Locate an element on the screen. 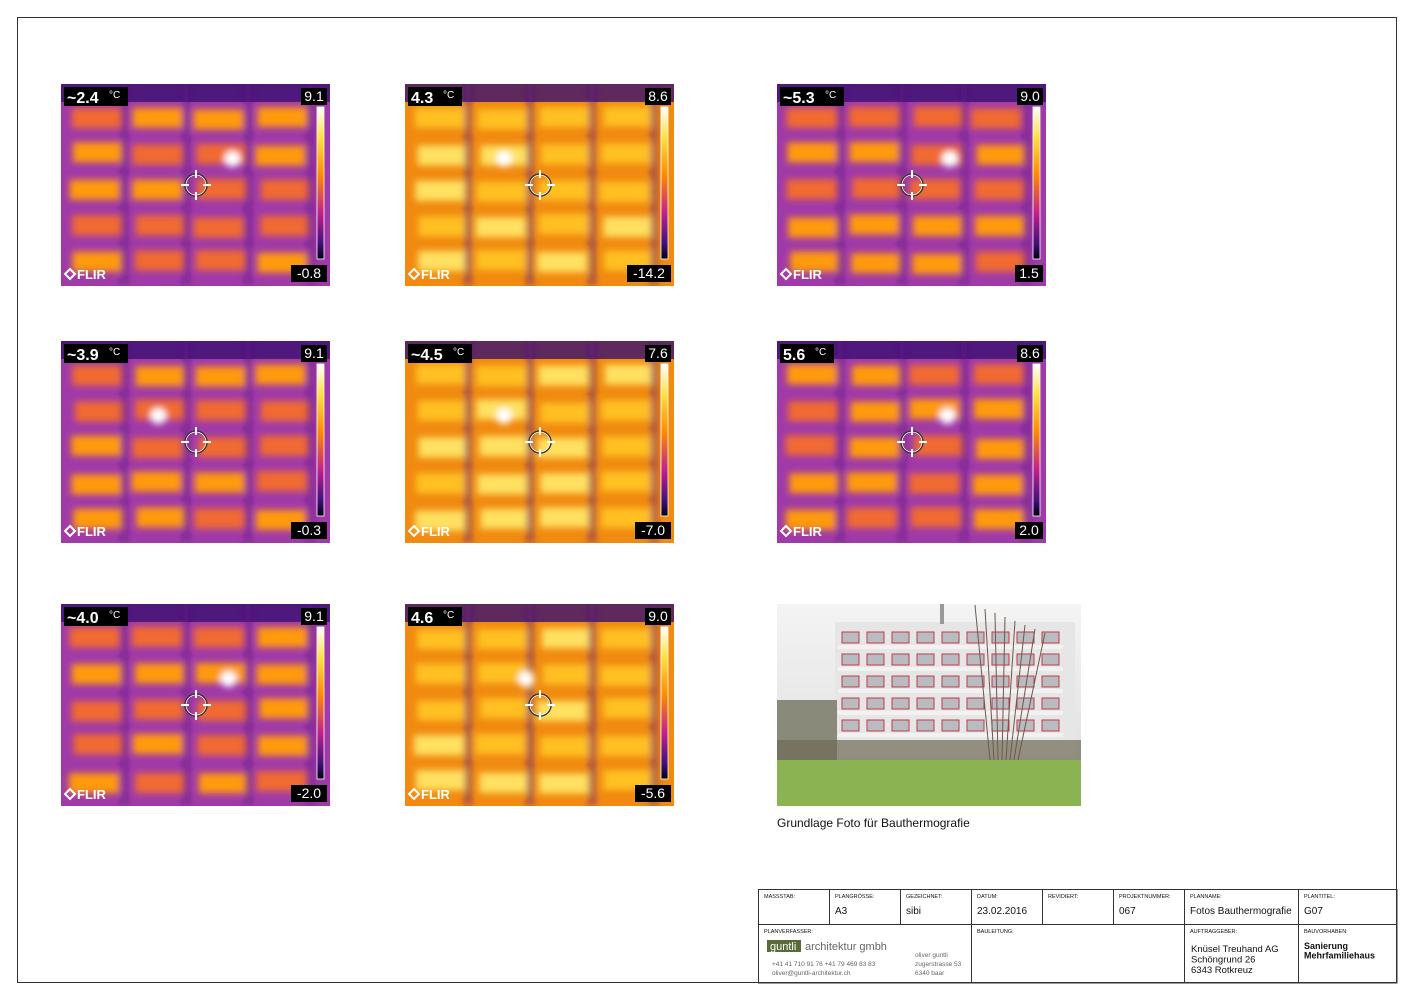 The height and width of the screenshot is (1000, 1414). scale-min: -0.8 is located at coordinates (309, 273).